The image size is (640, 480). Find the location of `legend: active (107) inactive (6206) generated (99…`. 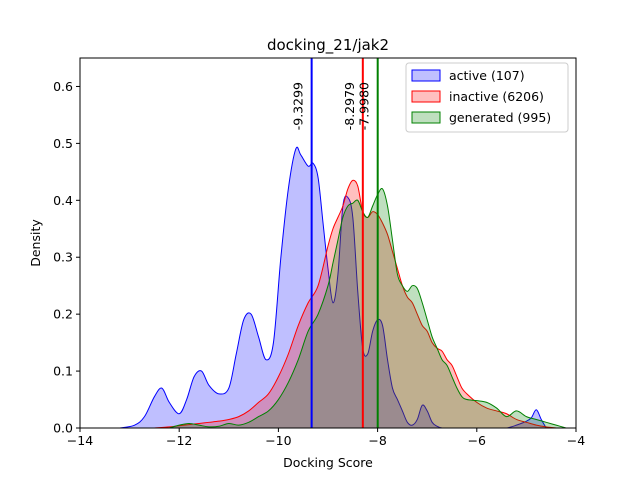

legend: active (107) inactive (6206) generated (99… is located at coordinates (487, 97).